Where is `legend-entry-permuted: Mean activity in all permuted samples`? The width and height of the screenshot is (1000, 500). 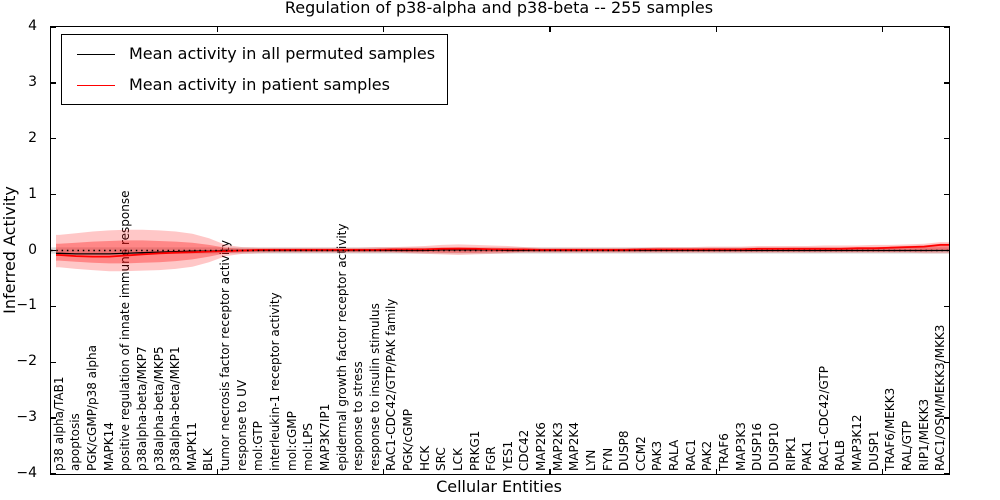
legend-entry-permuted: Mean activity in all permuted samples is located at coordinates (254, 54).